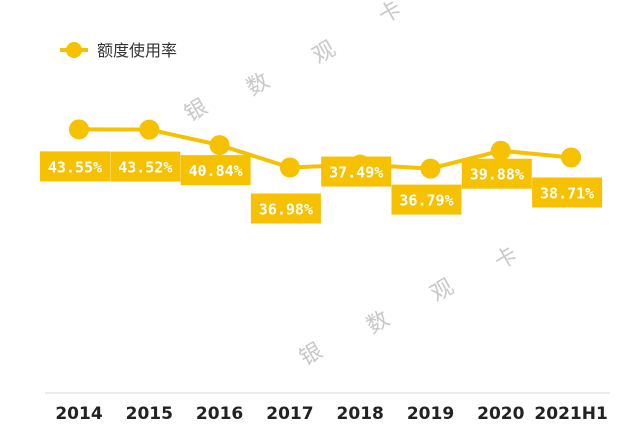  I want to click on data-label: 40.84%, so click(215, 170).